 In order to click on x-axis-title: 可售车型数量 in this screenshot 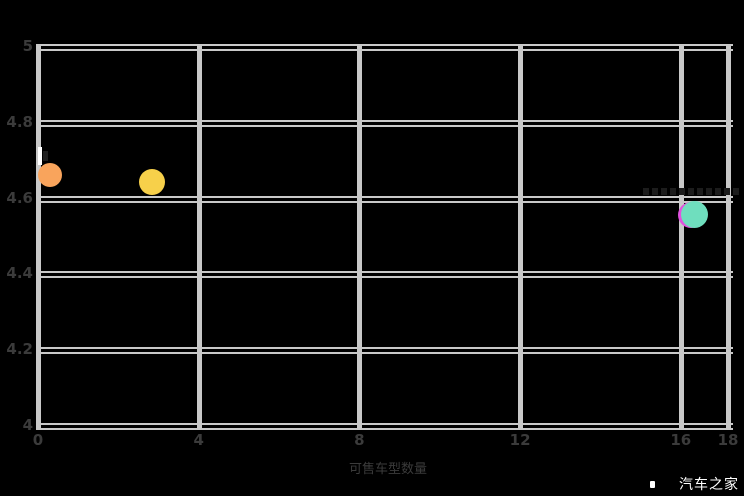, I will do `click(387, 469)`.